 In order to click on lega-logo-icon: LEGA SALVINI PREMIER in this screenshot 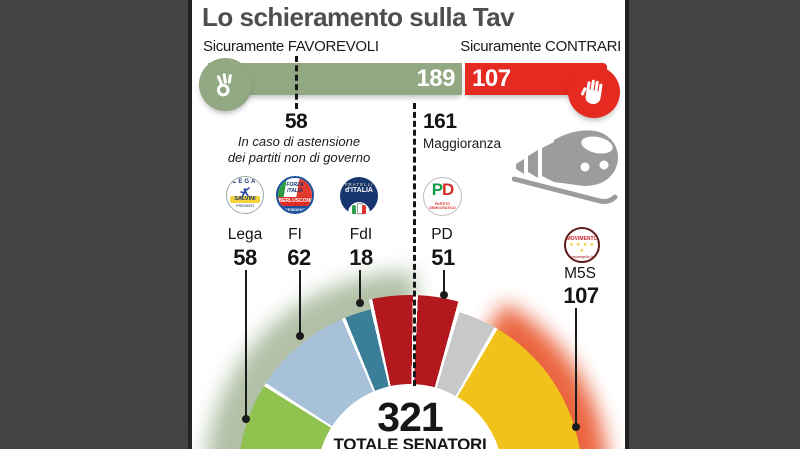, I will do `click(245, 195)`.